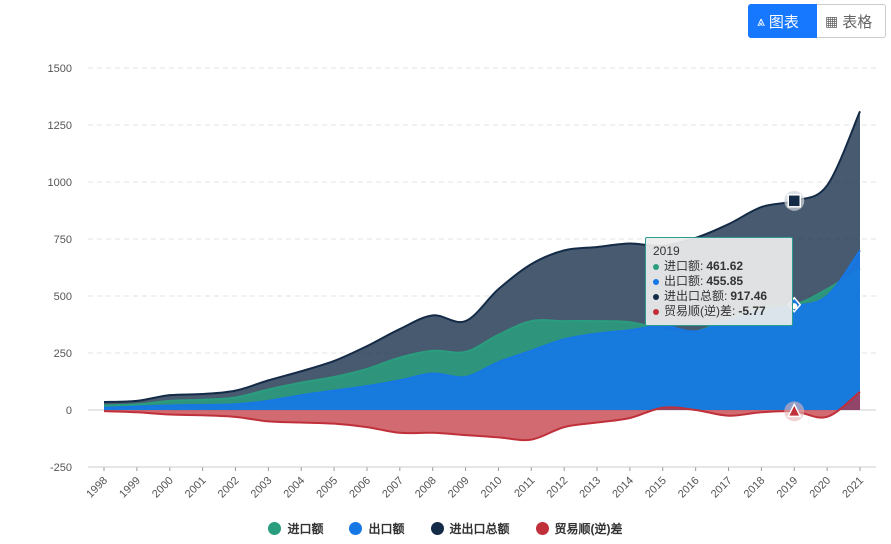 This screenshot has width=891, height=544. Describe the element at coordinates (590, 488) in the screenshot. I see `x-tick-label: 2013` at that location.